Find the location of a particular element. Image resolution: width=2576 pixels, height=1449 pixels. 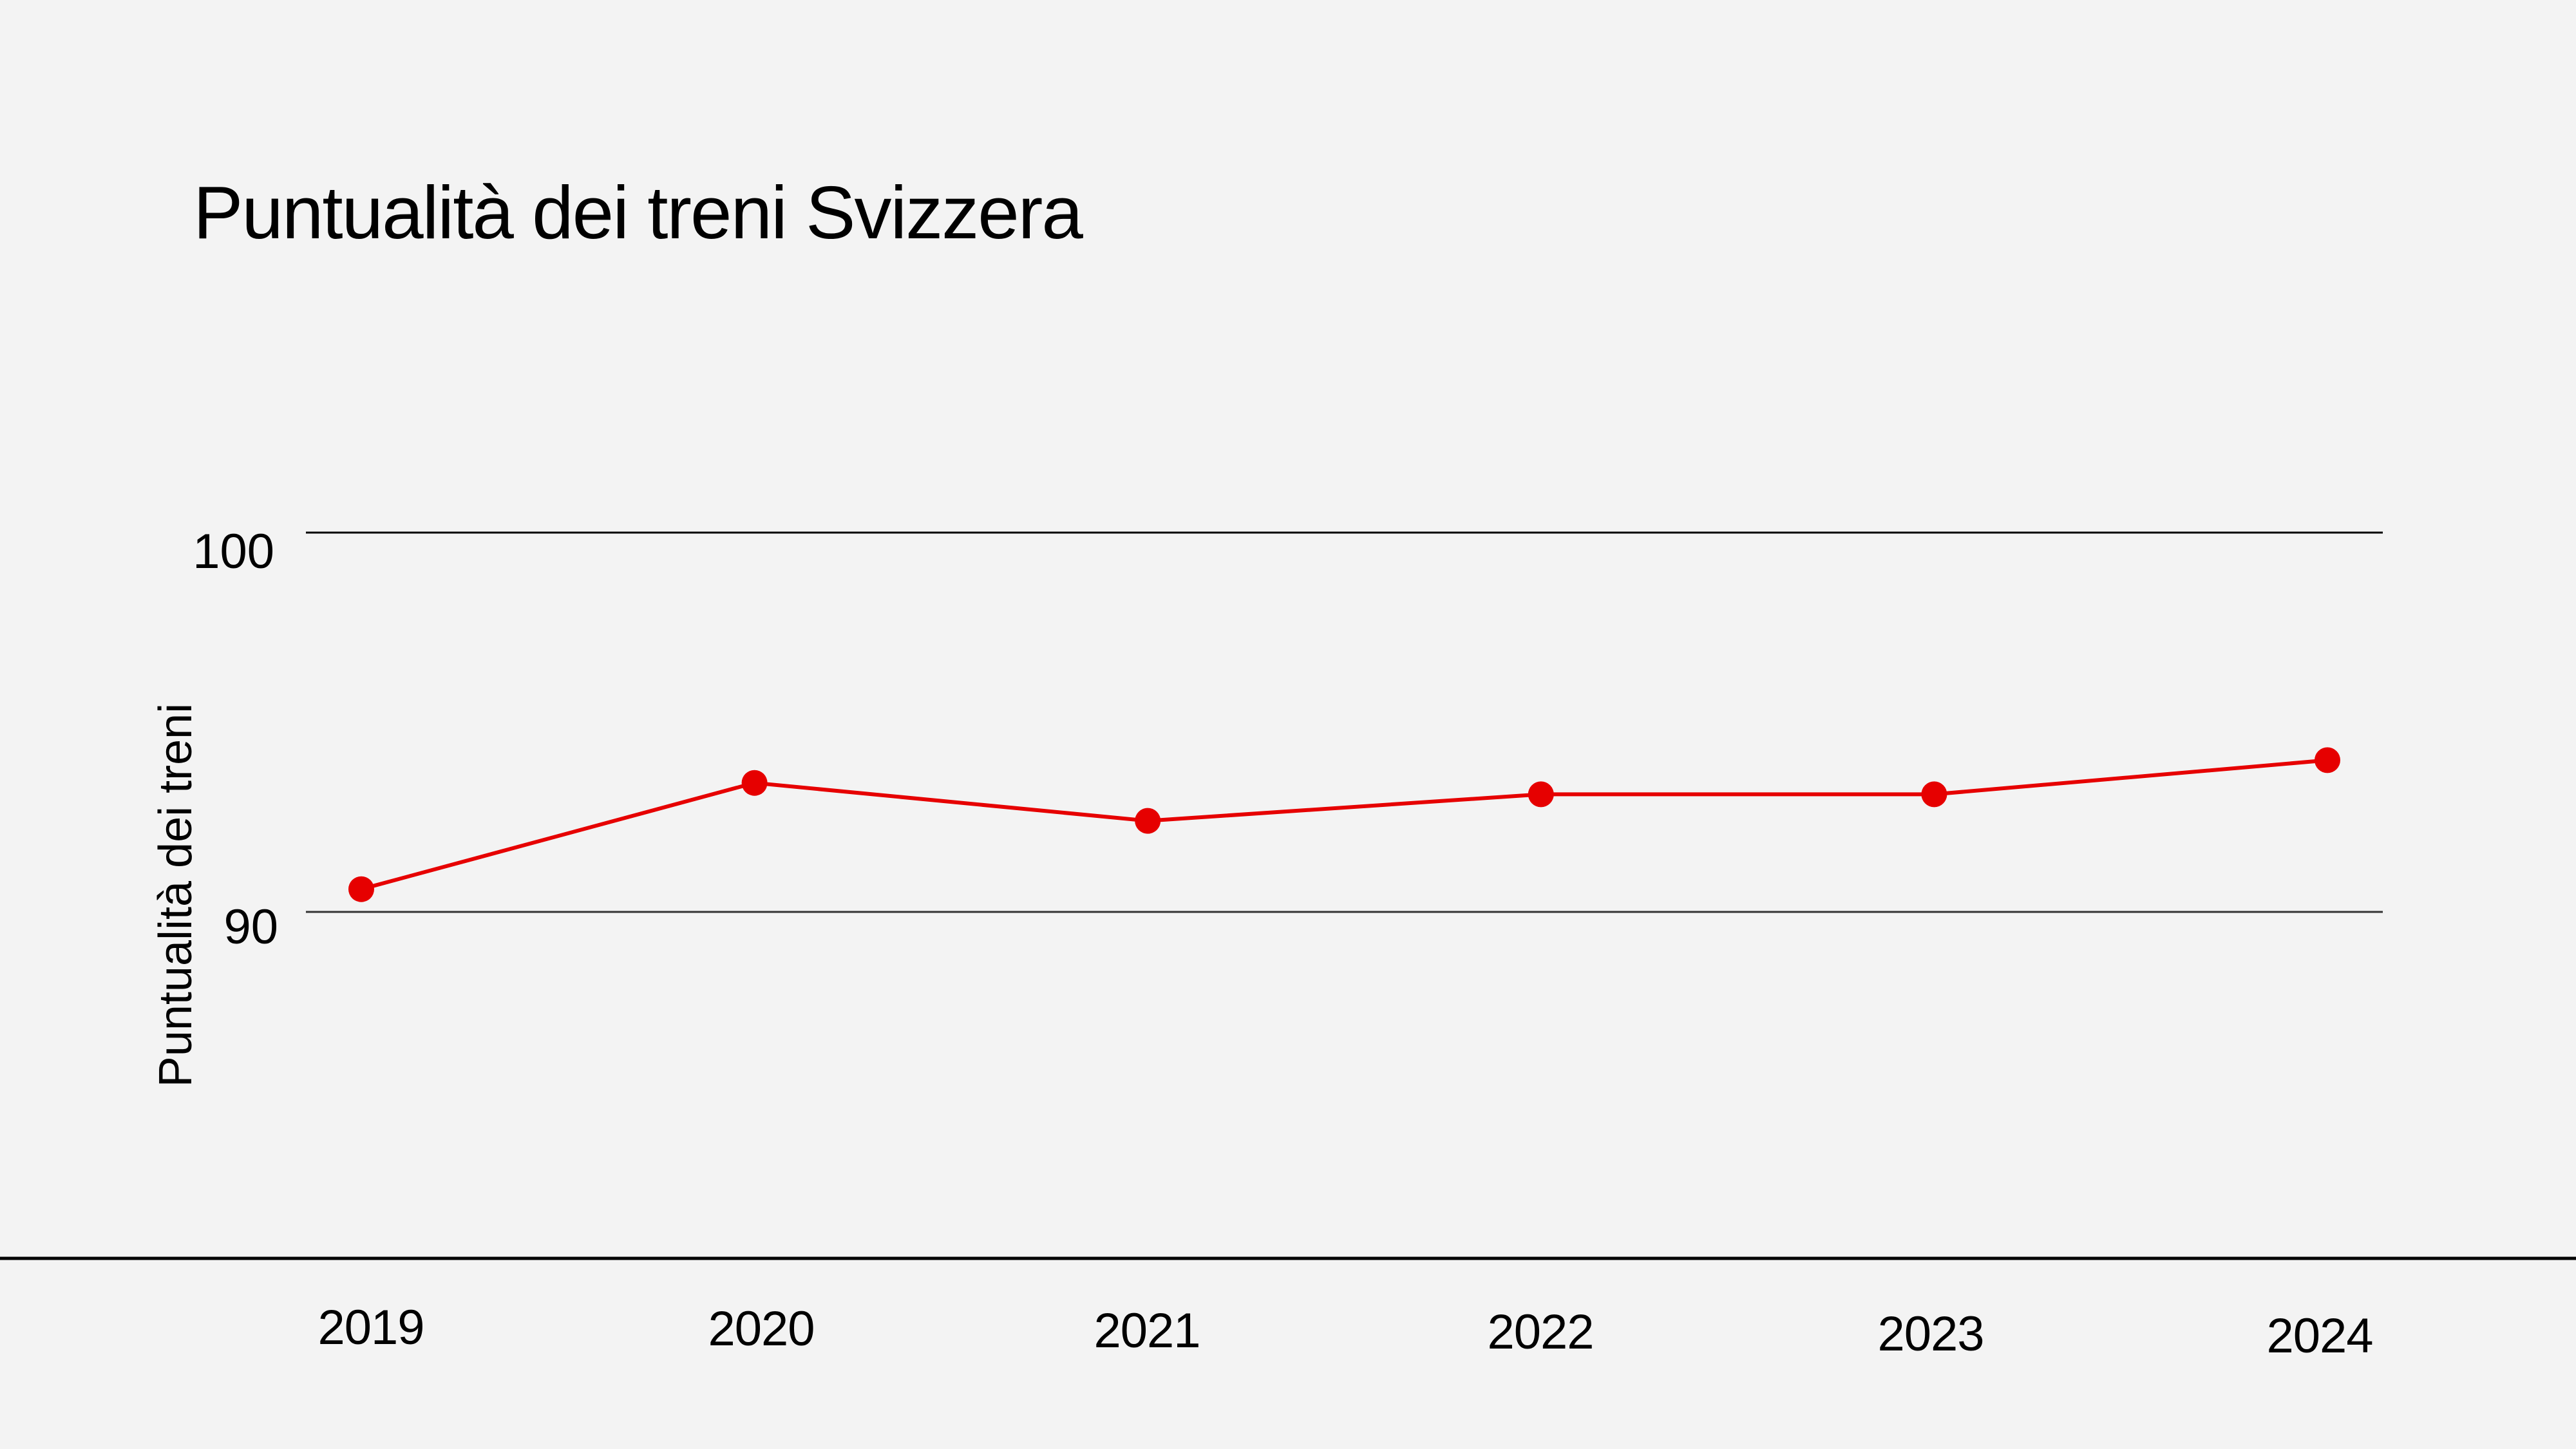

data-point-2019 is located at coordinates (361, 889).